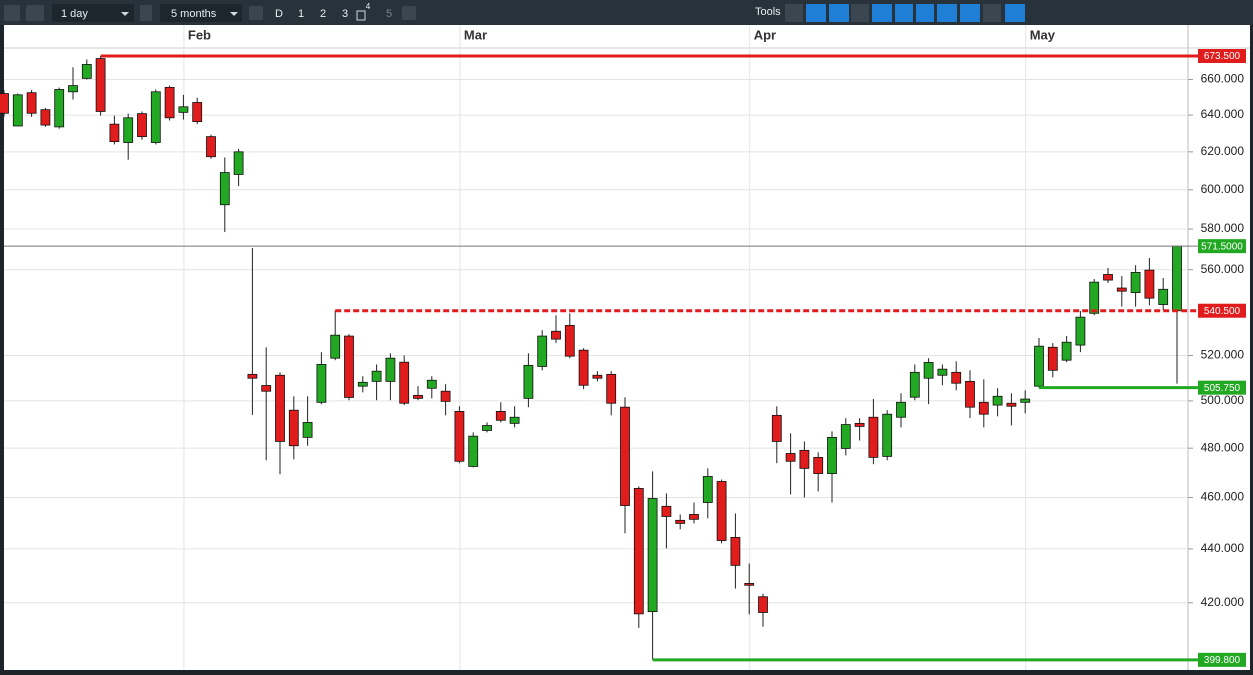 This screenshot has height=675, width=1253. Describe the element at coordinates (256, 13) in the screenshot. I see `calendar-button` at that location.